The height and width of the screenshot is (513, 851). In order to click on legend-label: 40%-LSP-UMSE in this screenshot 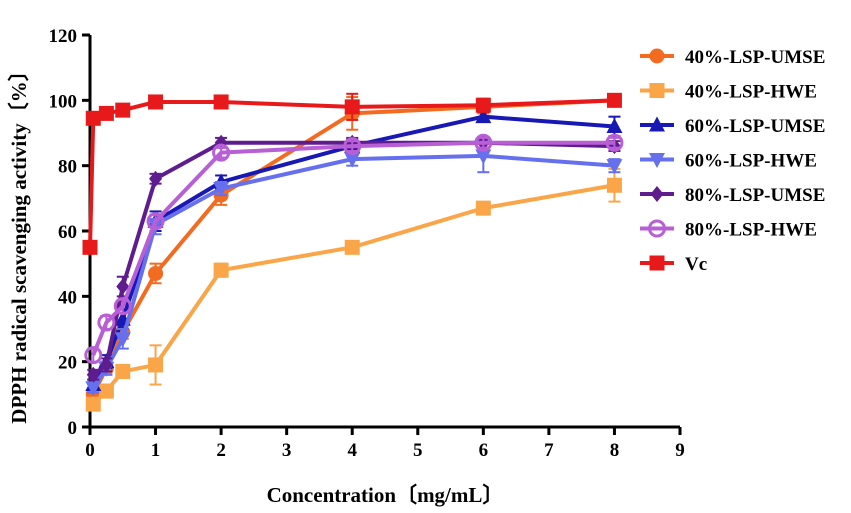, I will do `click(755, 57)`.